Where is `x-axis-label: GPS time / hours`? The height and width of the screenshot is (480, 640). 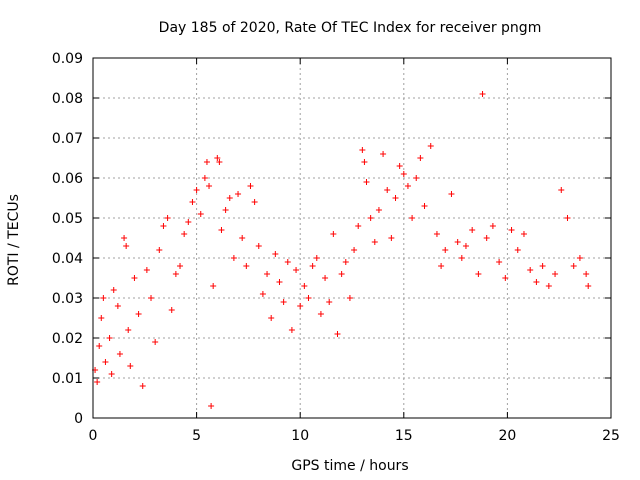 x-axis-label: GPS time / hours is located at coordinates (349, 466).